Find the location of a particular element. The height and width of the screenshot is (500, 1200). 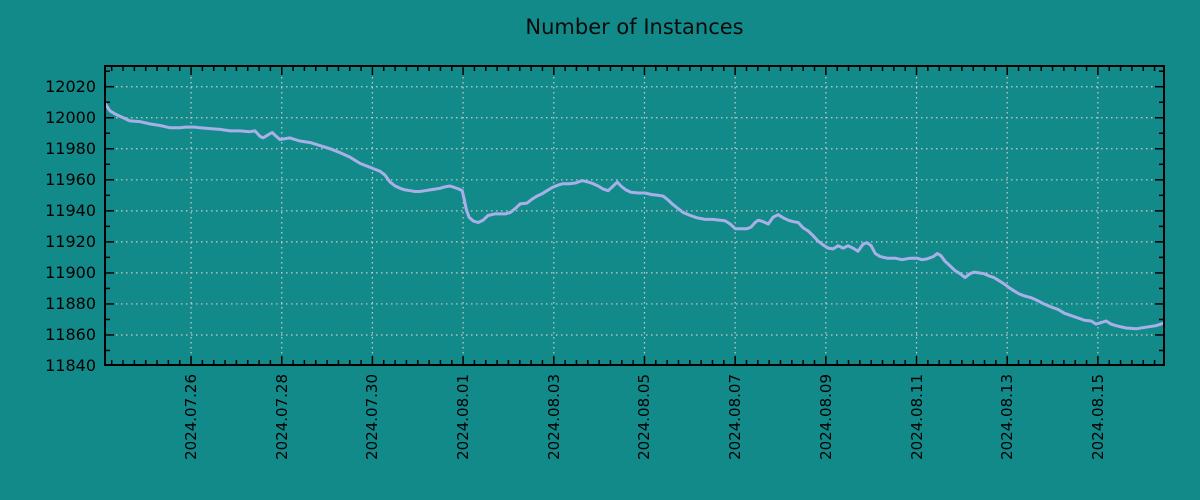

y-tick-label: 11960 is located at coordinates (70, 179).